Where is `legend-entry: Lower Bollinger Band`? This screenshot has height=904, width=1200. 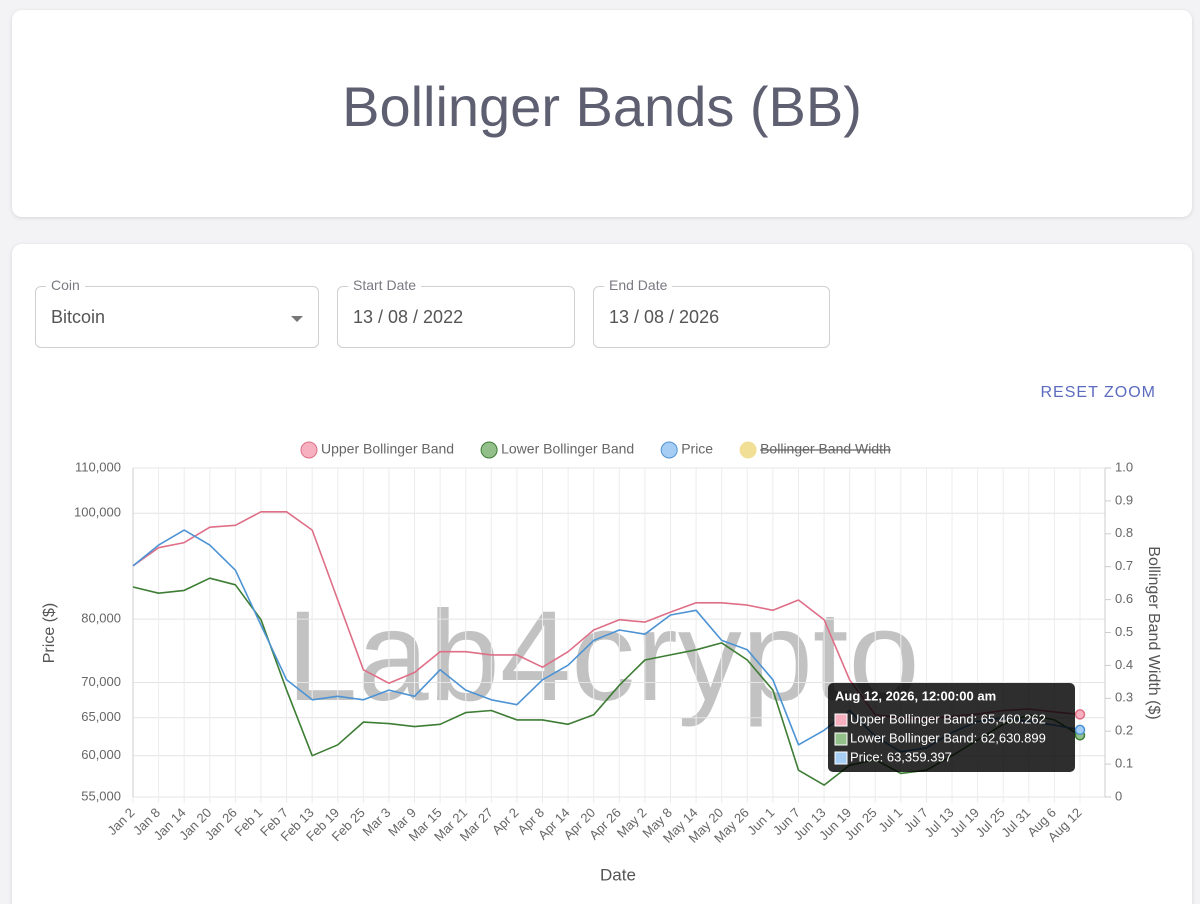
legend-entry: Lower Bollinger Band is located at coordinates (567, 449).